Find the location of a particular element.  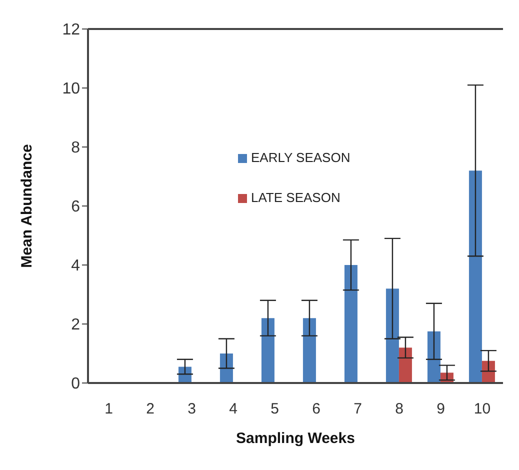

x-tick-label: 6 is located at coordinates (316, 409).